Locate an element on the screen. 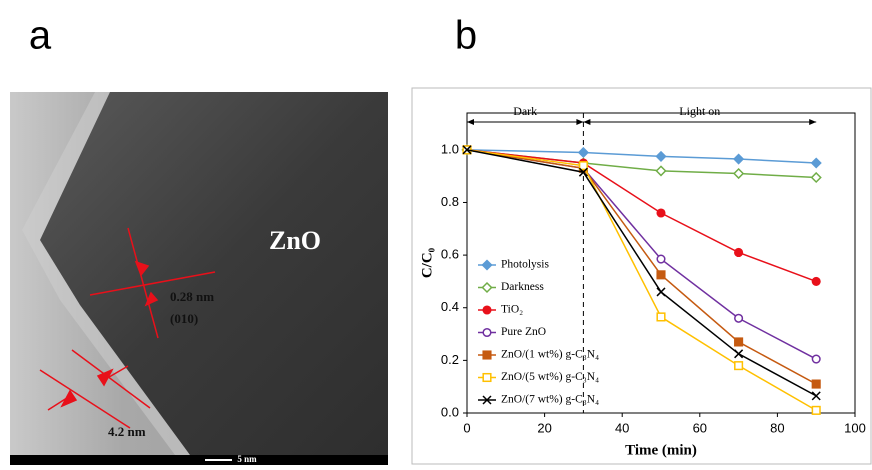  material-label: ZnO is located at coordinates (295, 240).